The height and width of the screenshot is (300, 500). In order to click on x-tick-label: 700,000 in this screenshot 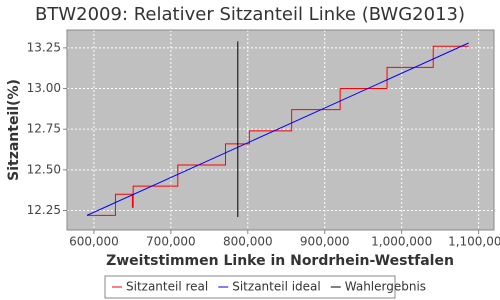, I will do `click(171, 242)`.